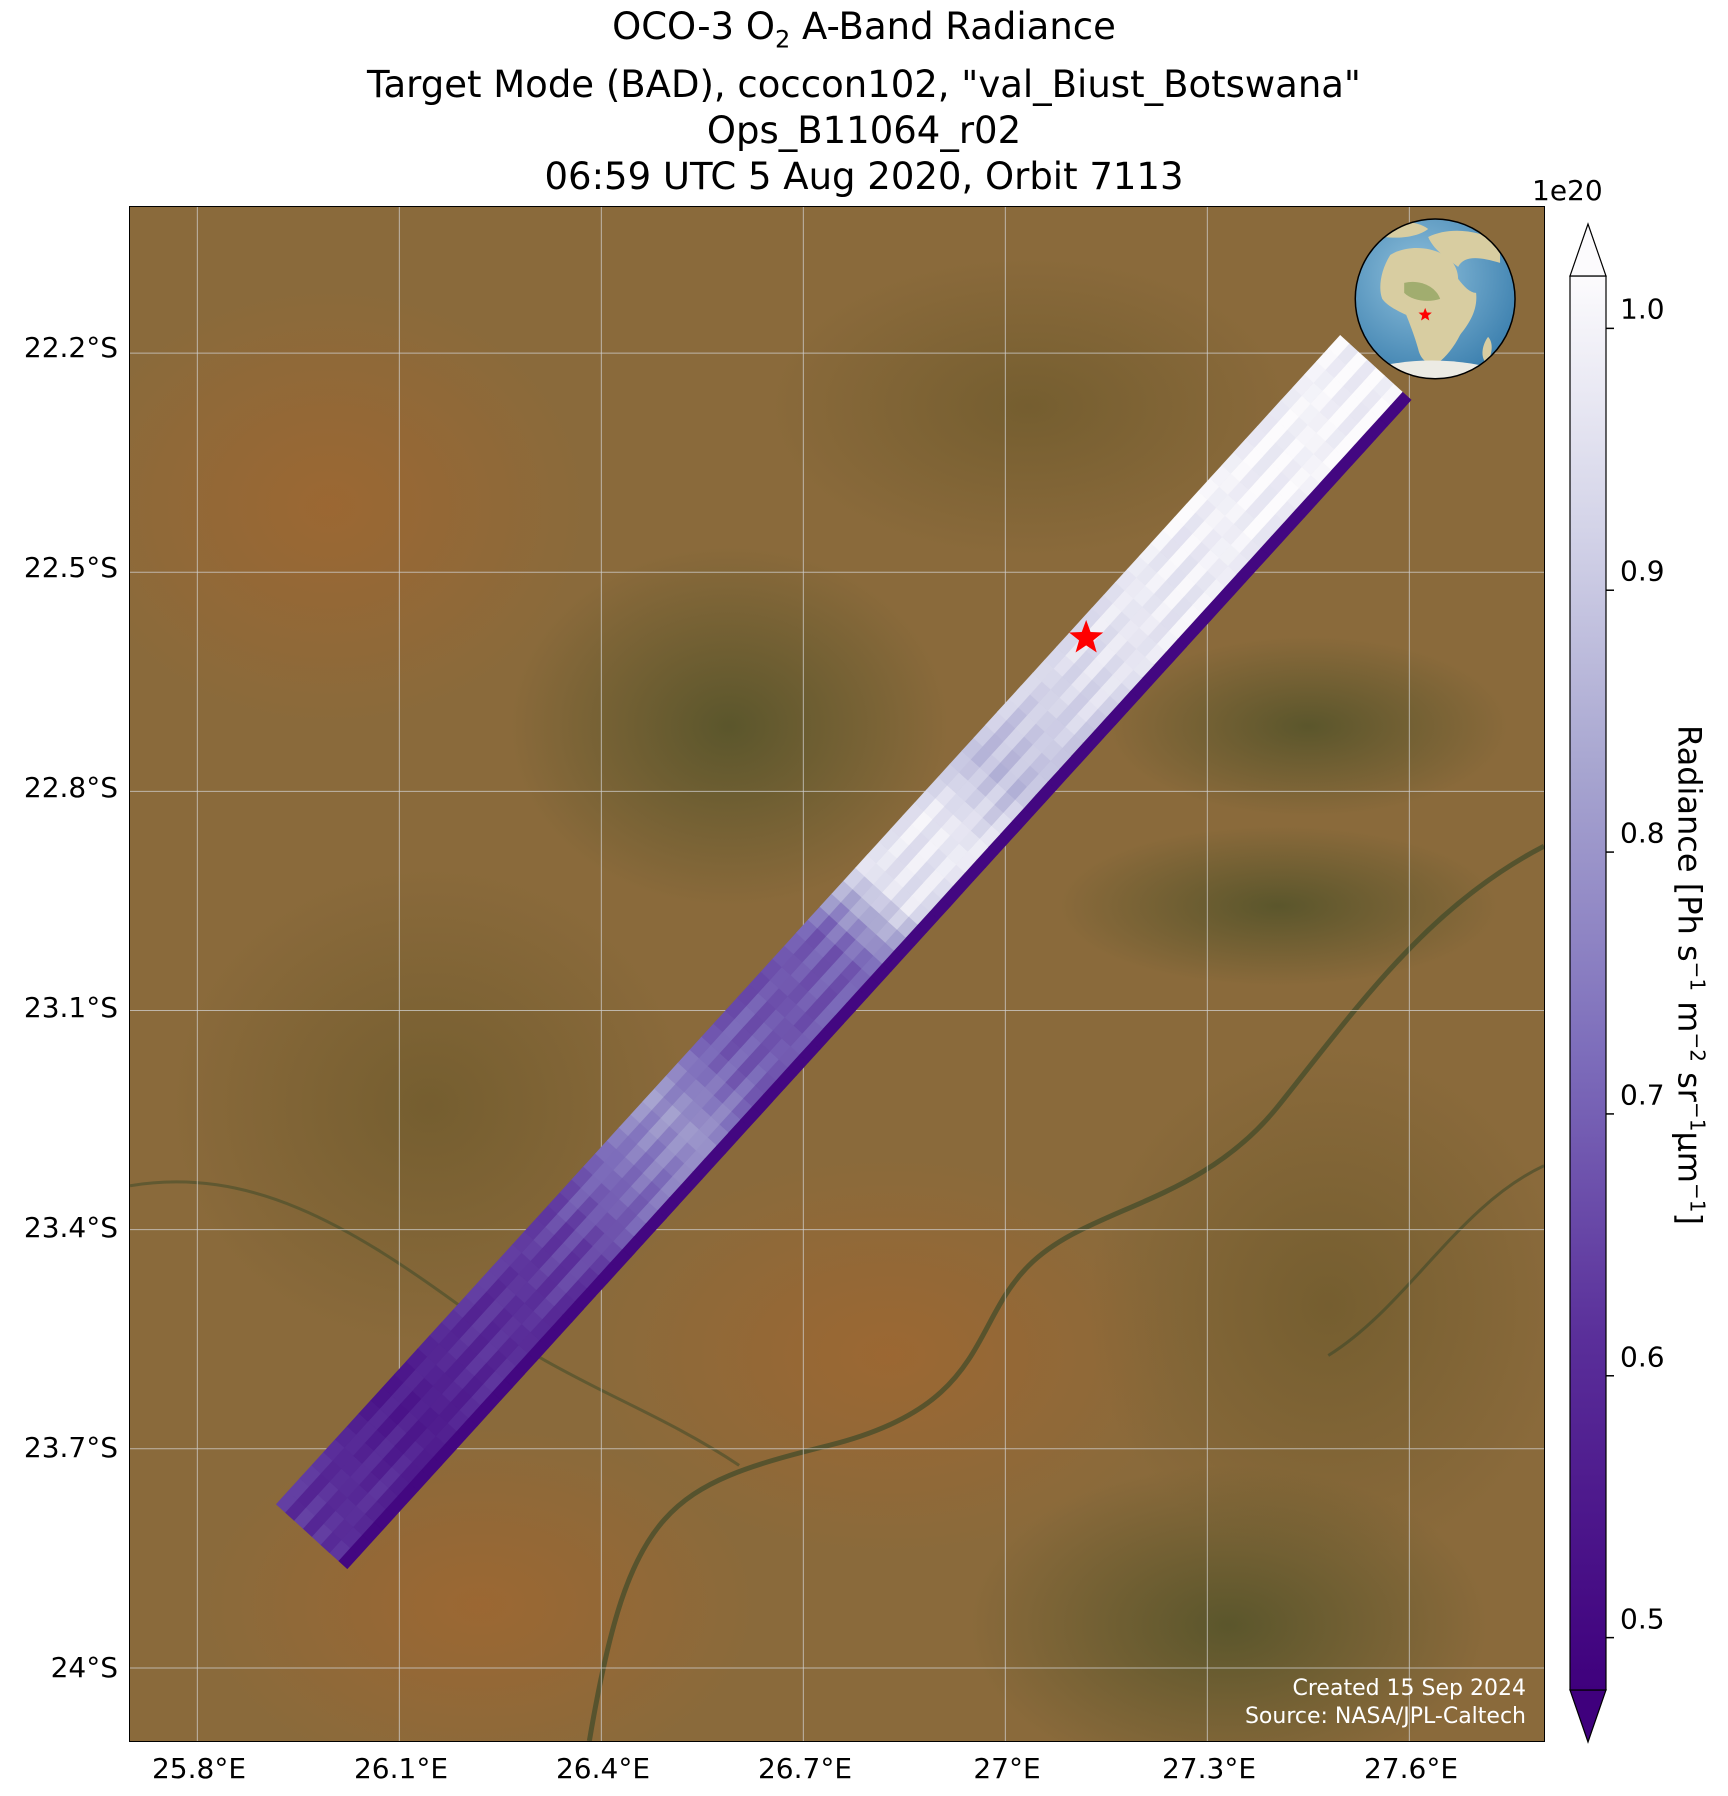 The width and height of the screenshot is (1728, 1796). What do you see at coordinates (864, 131) in the screenshot?
I see `title-line-3: Ops_B11064_r02` at bounding box center [864, 131].